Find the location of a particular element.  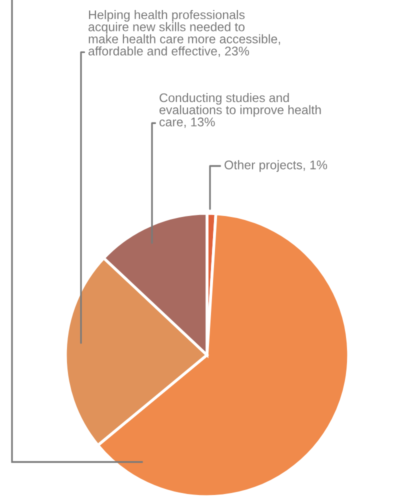

slice-label: Other projects, 1% is located at coordinates (276, 166).